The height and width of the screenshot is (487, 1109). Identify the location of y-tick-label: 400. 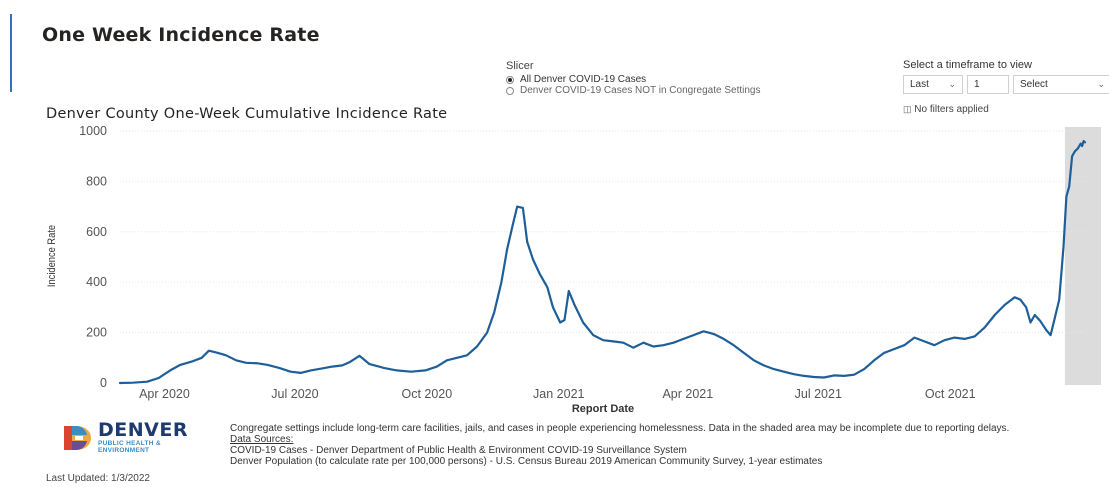
(96, 282).